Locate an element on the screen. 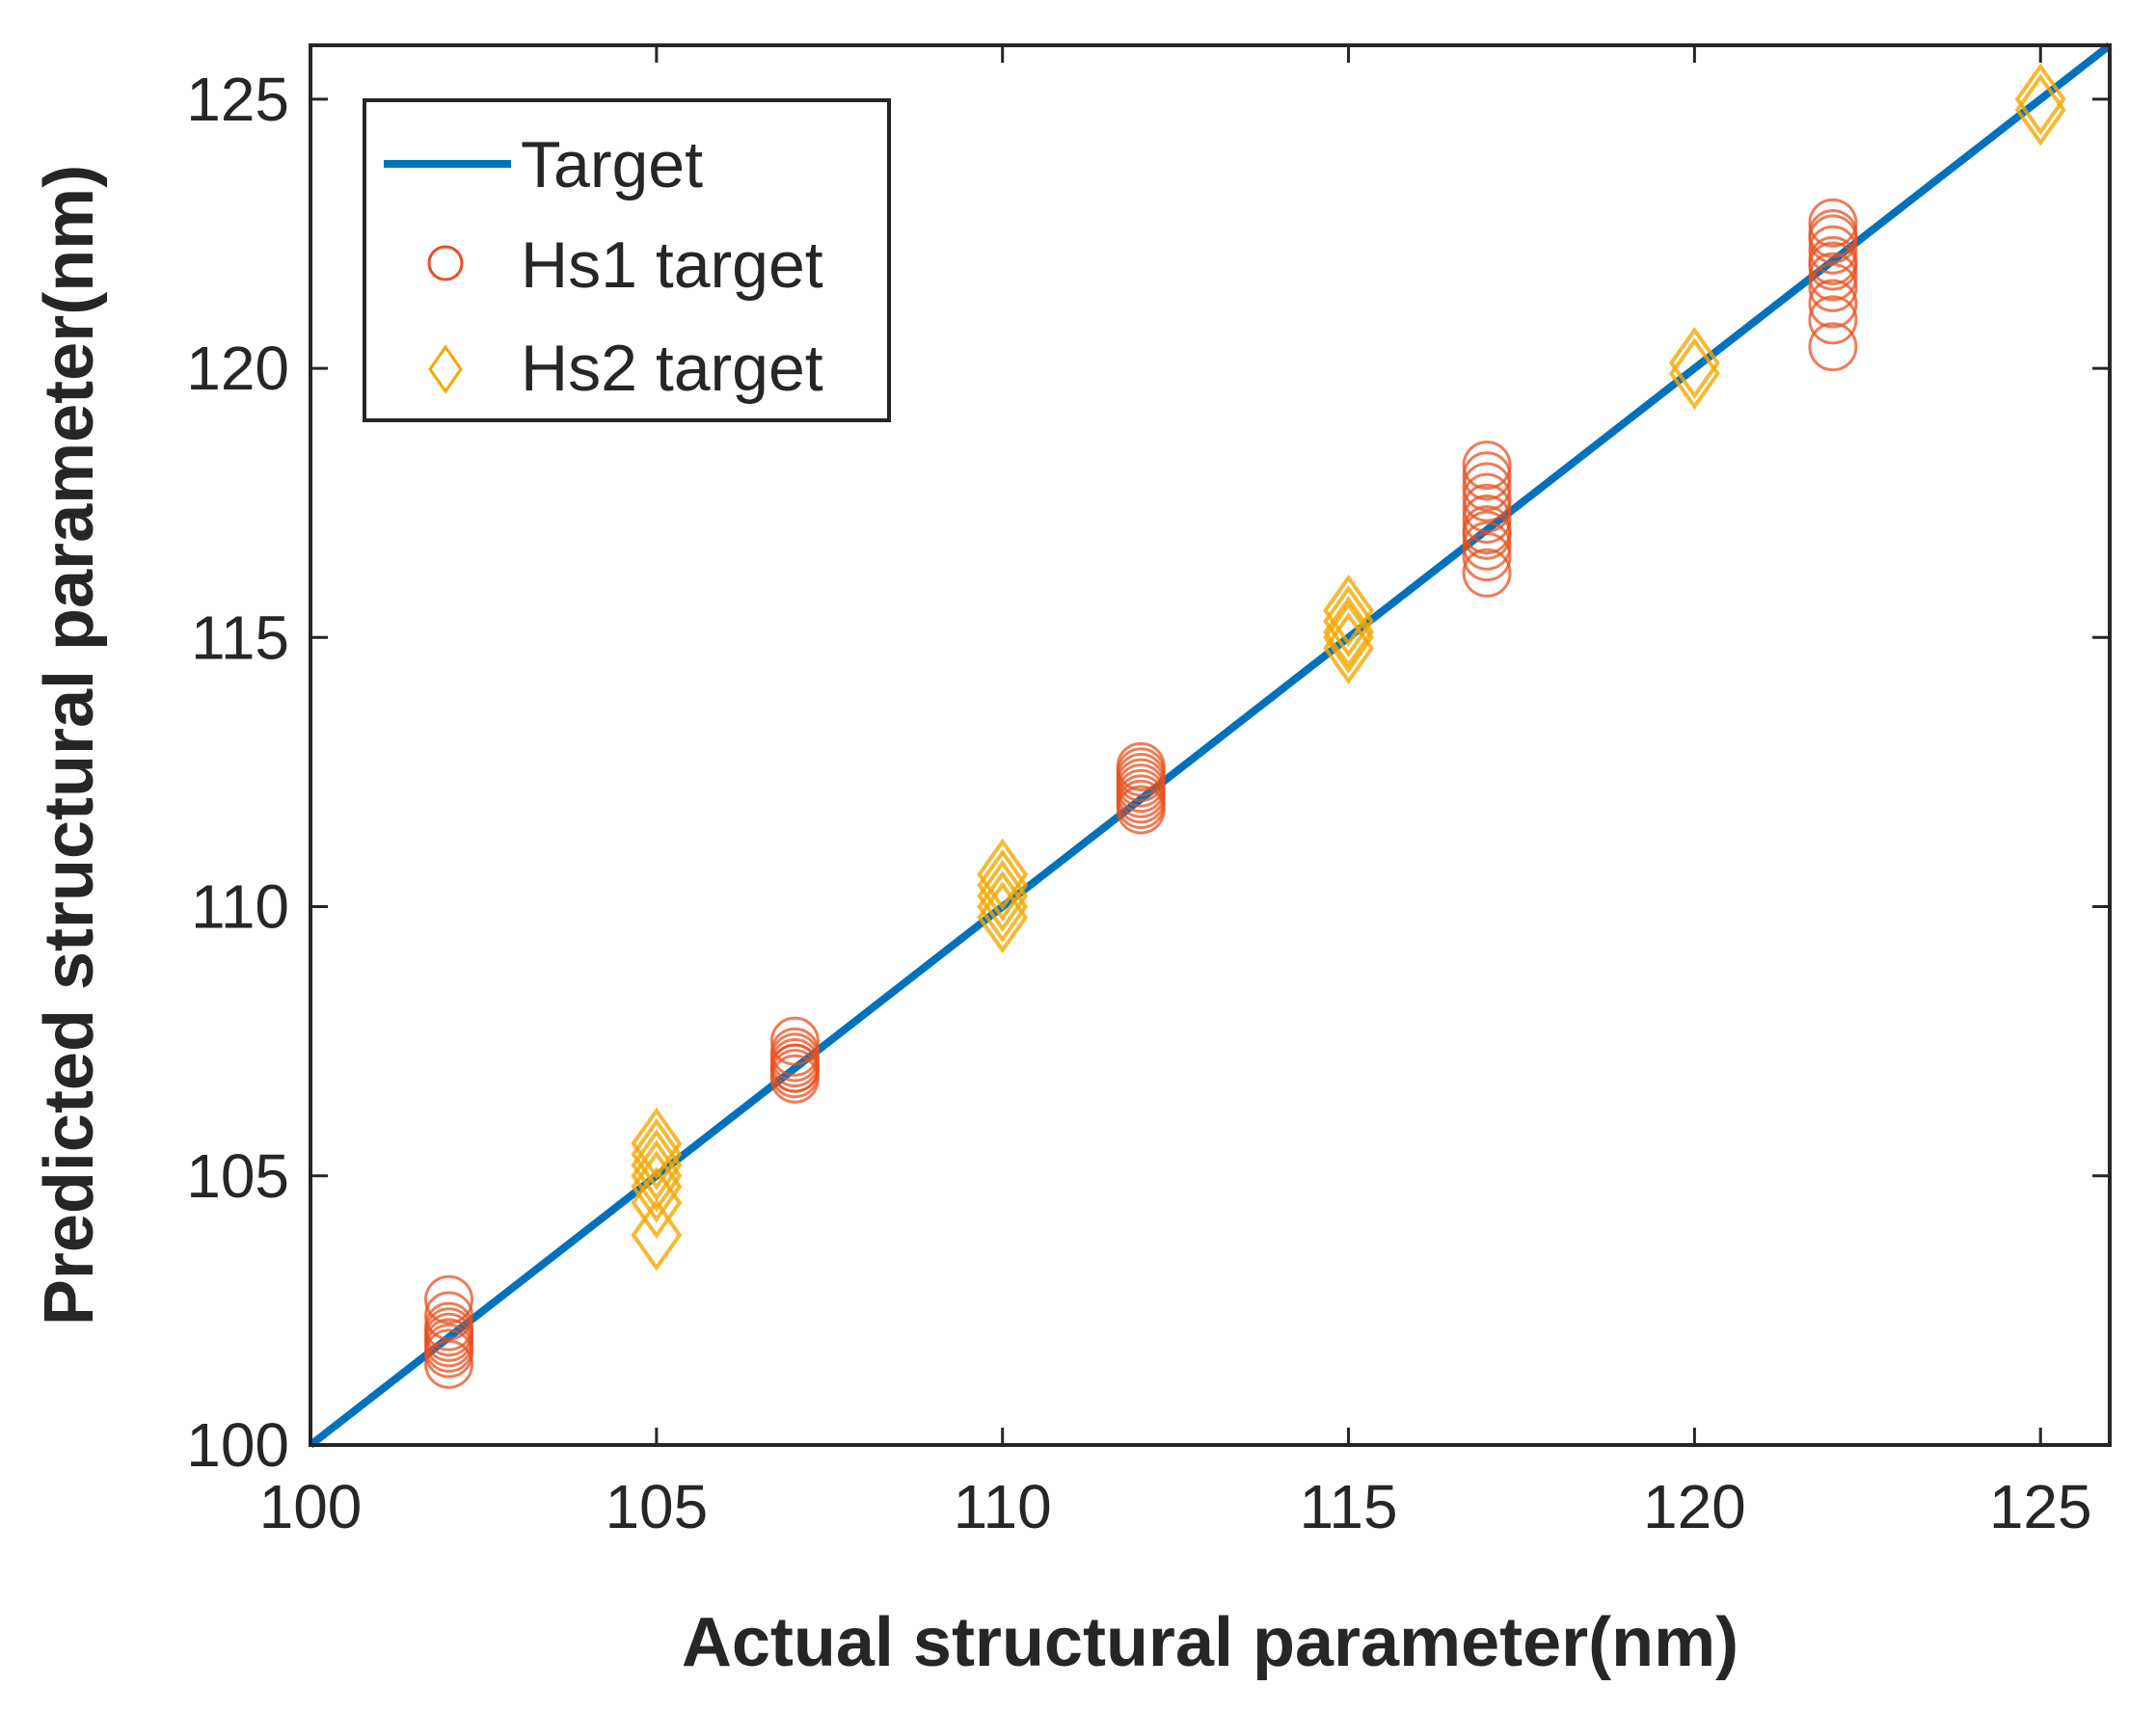 The height and width of the screenshot is (1713, 2156). legend-hs2-marker is located at coordinates (445, 369).